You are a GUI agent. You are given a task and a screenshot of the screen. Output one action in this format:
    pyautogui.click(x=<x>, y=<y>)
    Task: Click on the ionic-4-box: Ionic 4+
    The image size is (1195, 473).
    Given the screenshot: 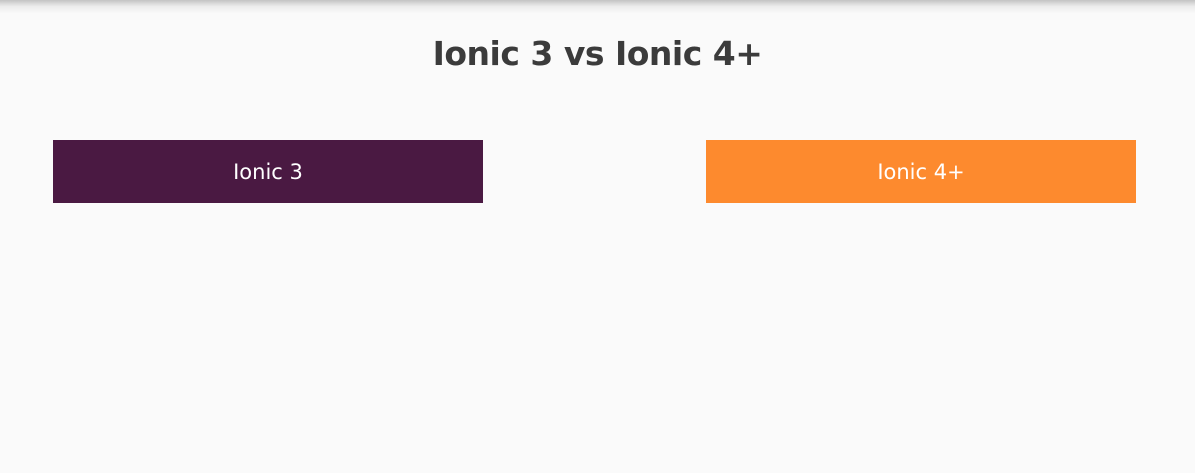 What is the action you would take?
    pyautogui.click(x=921, y=171)
    